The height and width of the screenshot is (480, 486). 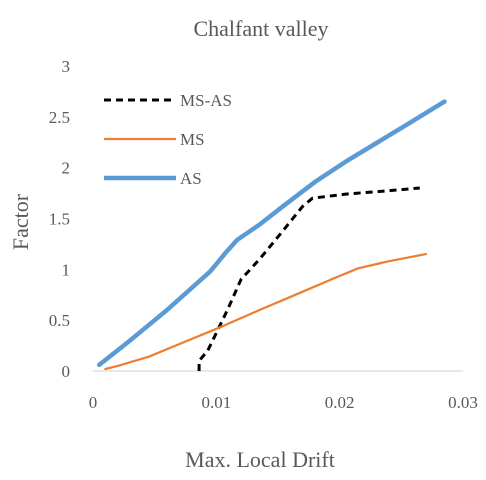 What do you see at coordinates (463, 402) in the screenshot?
I see `x-tick-label: 0.03` at bounding box center [463, 402].